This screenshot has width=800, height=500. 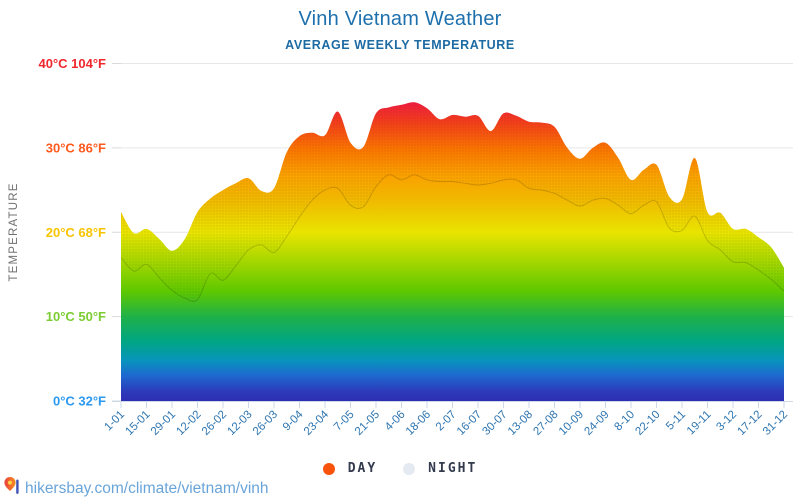 What do you see at coordinates (137, 423) in the screenshot?
I see `x-axis-tick-label: 15-01` at bounding box center [137, 423].